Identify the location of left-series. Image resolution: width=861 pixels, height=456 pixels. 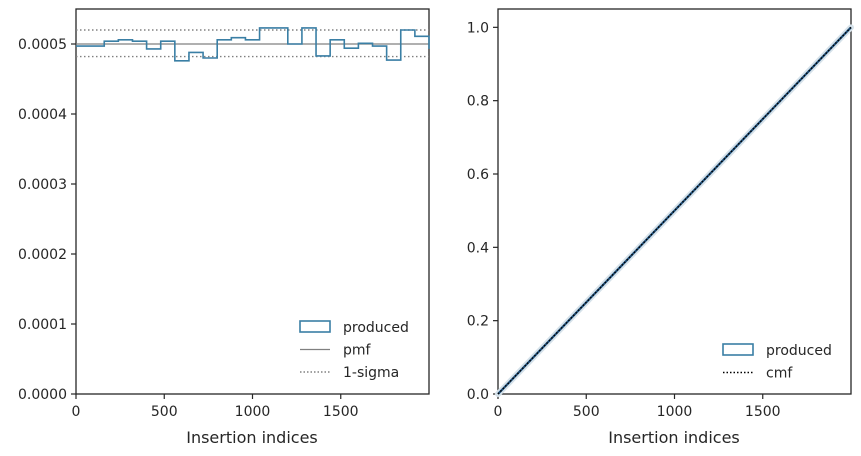
(253, 44).